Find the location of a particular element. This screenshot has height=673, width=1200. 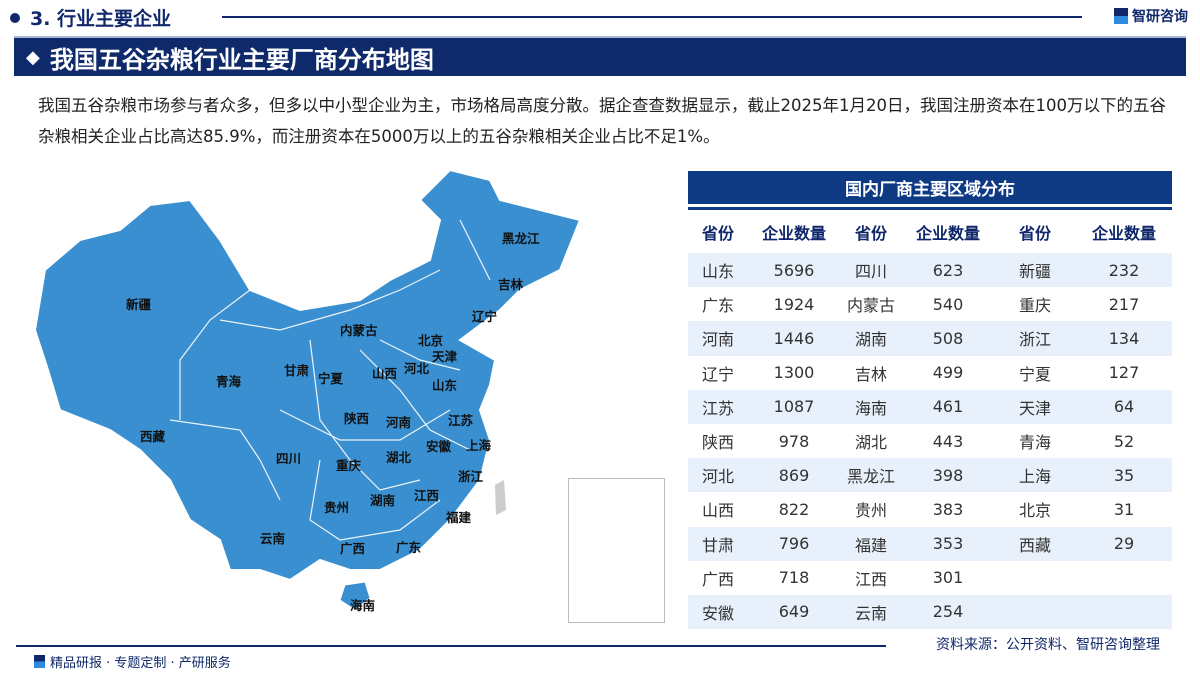

map-label: 湖南 is located at coordinates (383, 500).